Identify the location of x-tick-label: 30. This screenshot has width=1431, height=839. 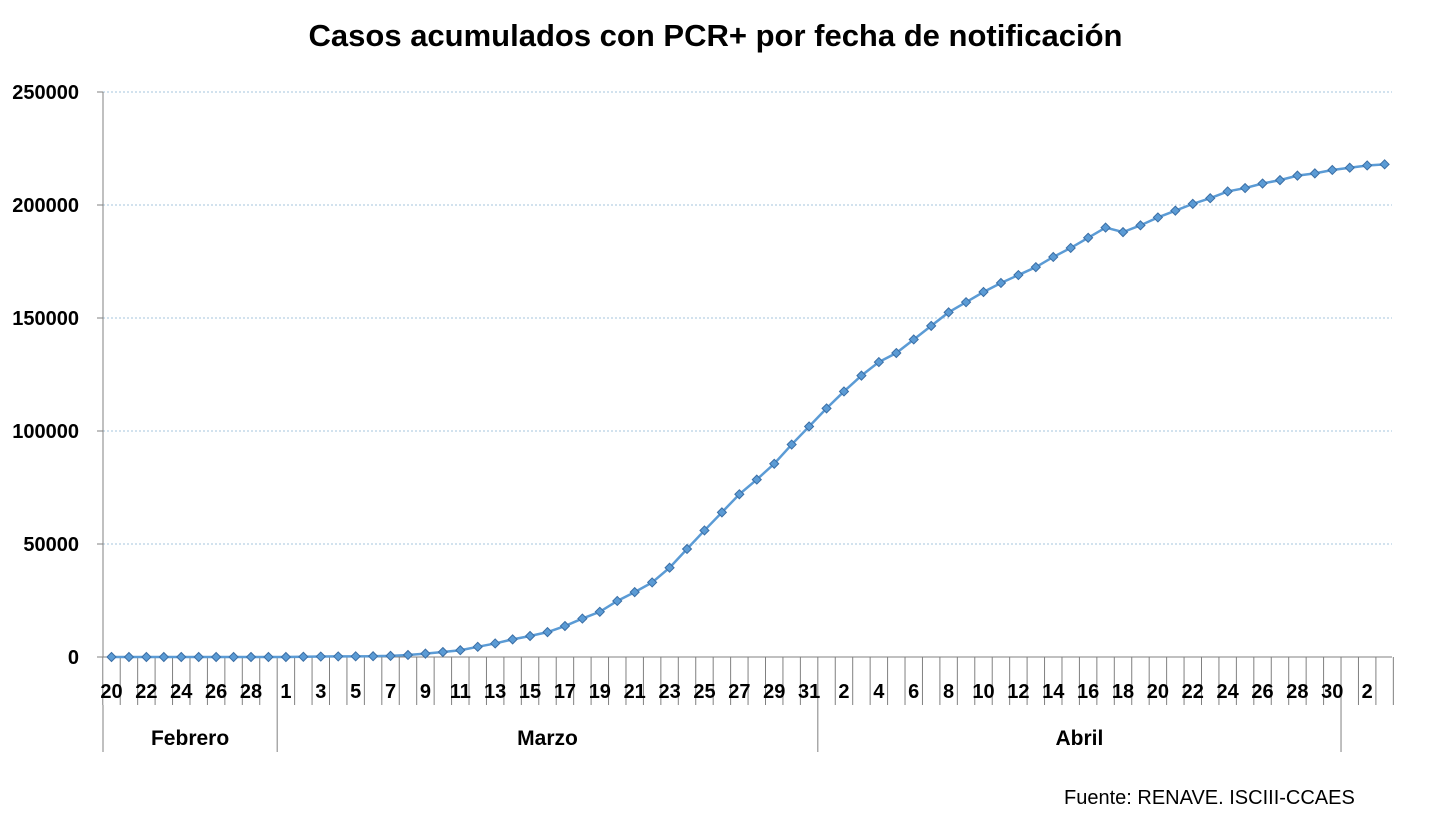
(1332, 692).